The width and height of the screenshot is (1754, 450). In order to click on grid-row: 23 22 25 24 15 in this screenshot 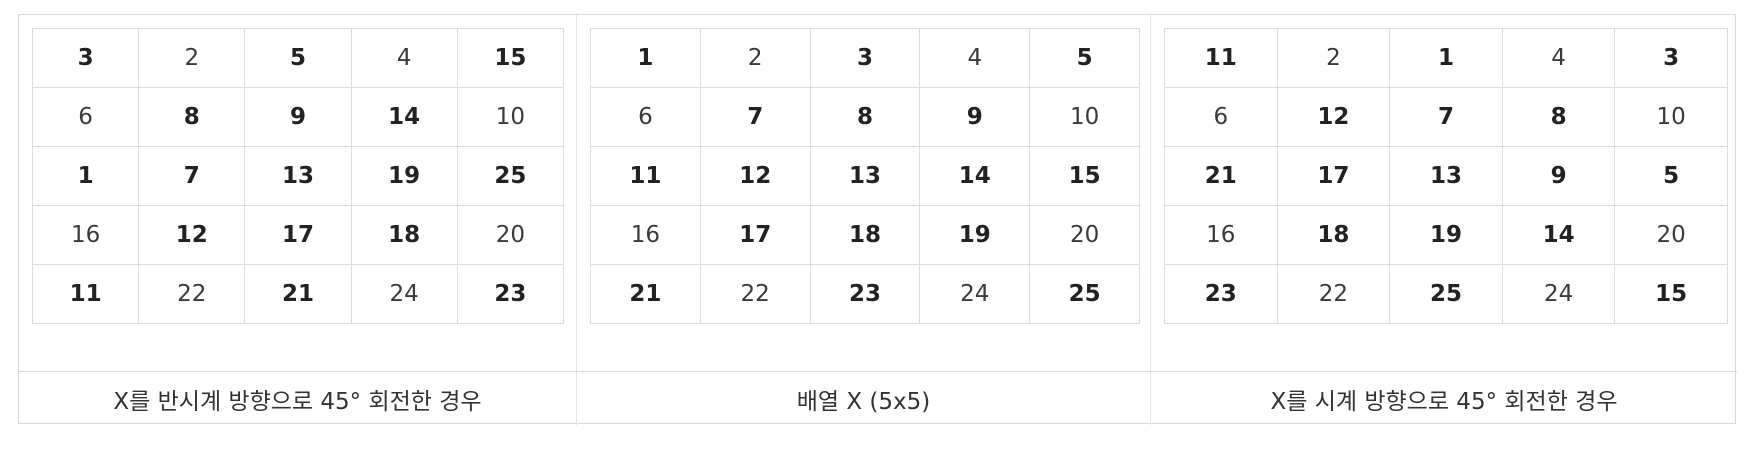, I will do `click(1446, 294)`.